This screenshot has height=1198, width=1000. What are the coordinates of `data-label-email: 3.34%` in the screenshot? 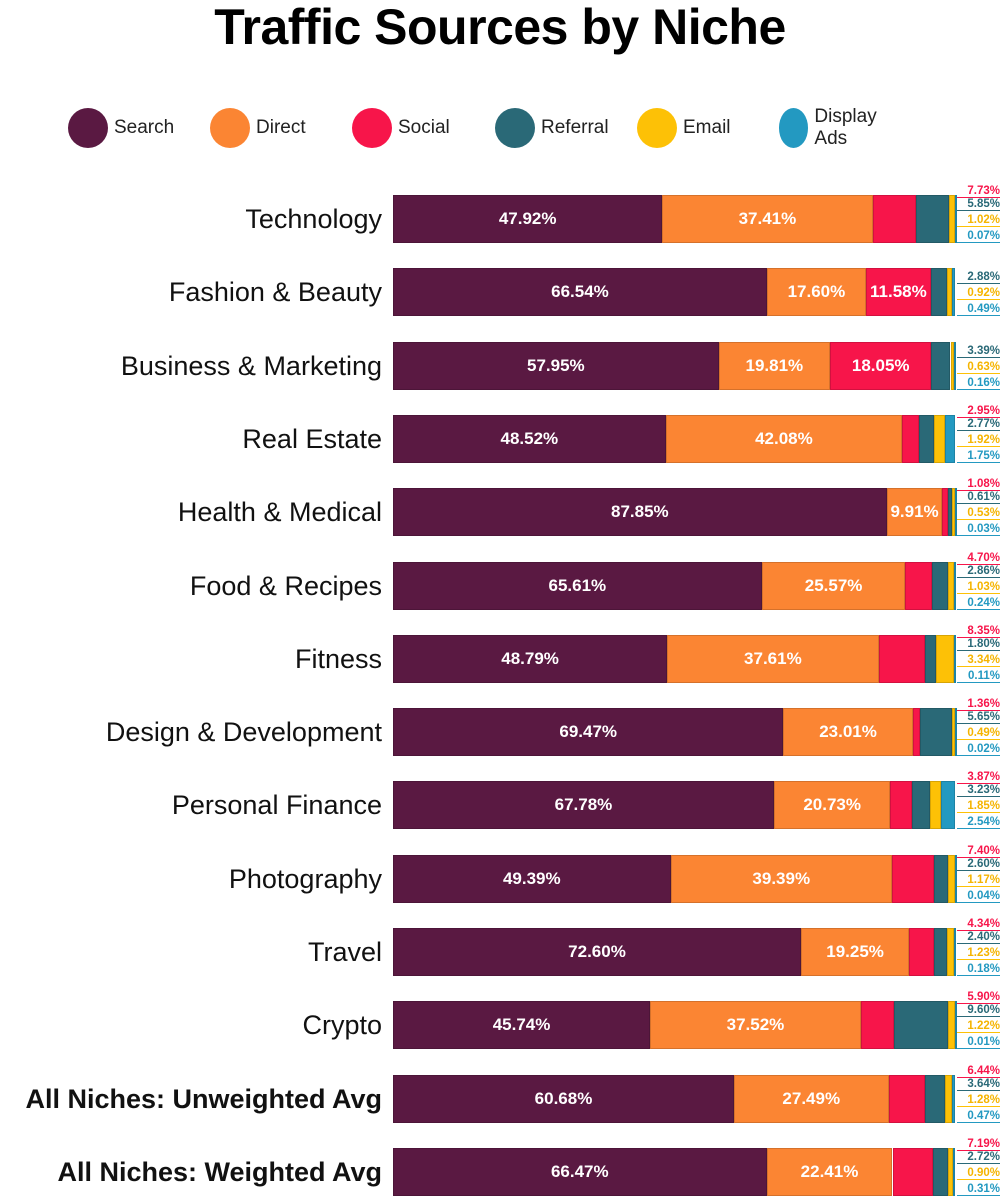 It's located at (978, 660).